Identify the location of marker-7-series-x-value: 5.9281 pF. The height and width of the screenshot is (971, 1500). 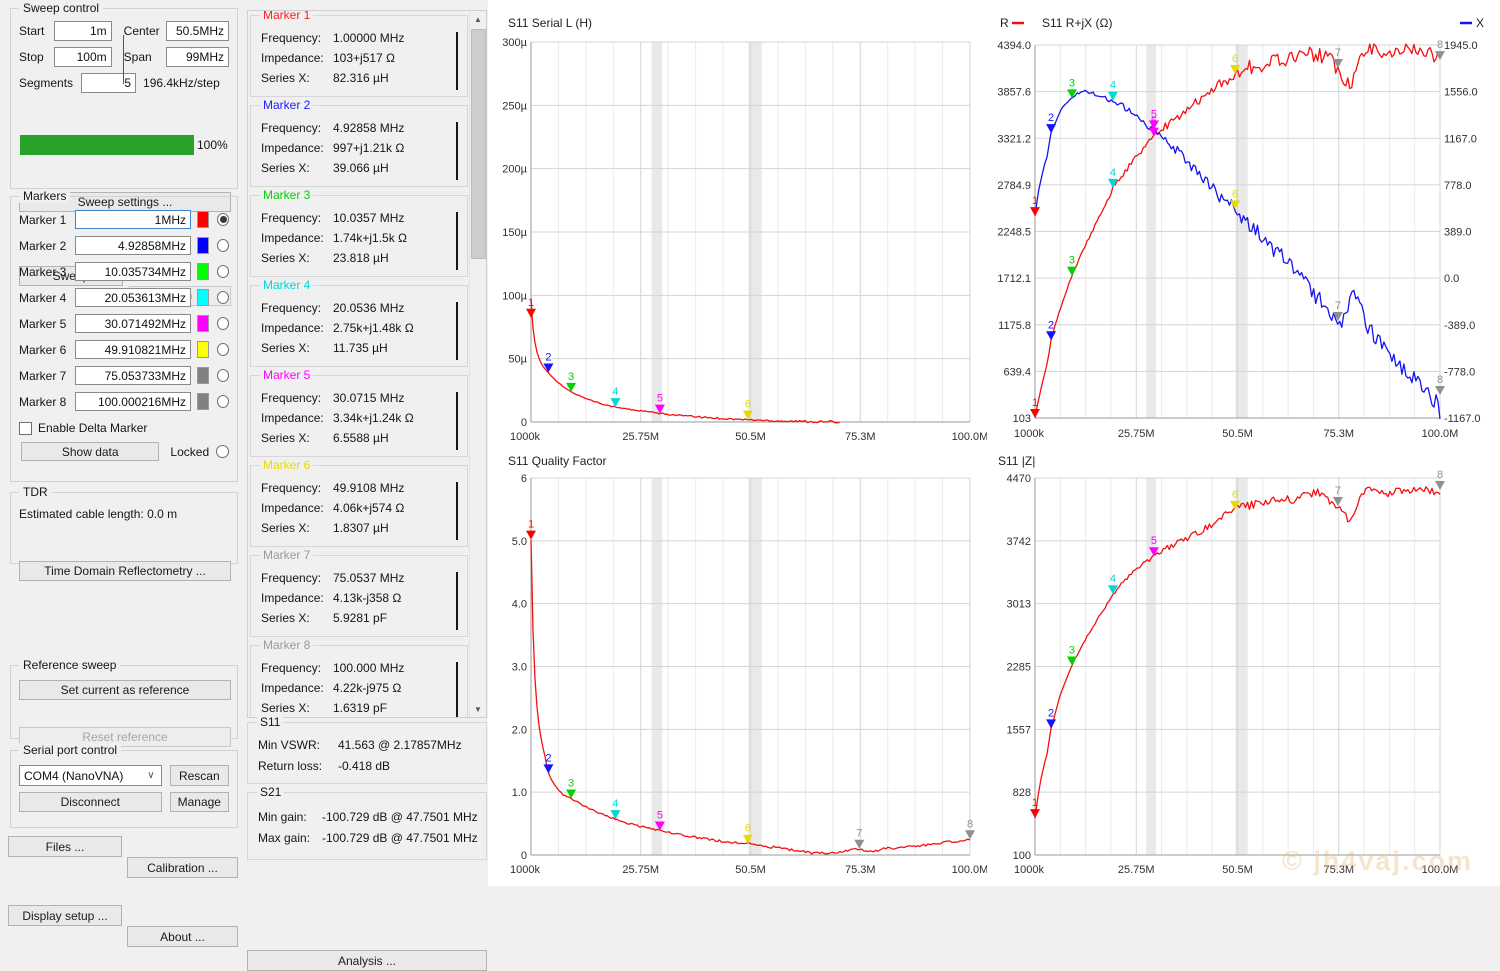
(360, 618).